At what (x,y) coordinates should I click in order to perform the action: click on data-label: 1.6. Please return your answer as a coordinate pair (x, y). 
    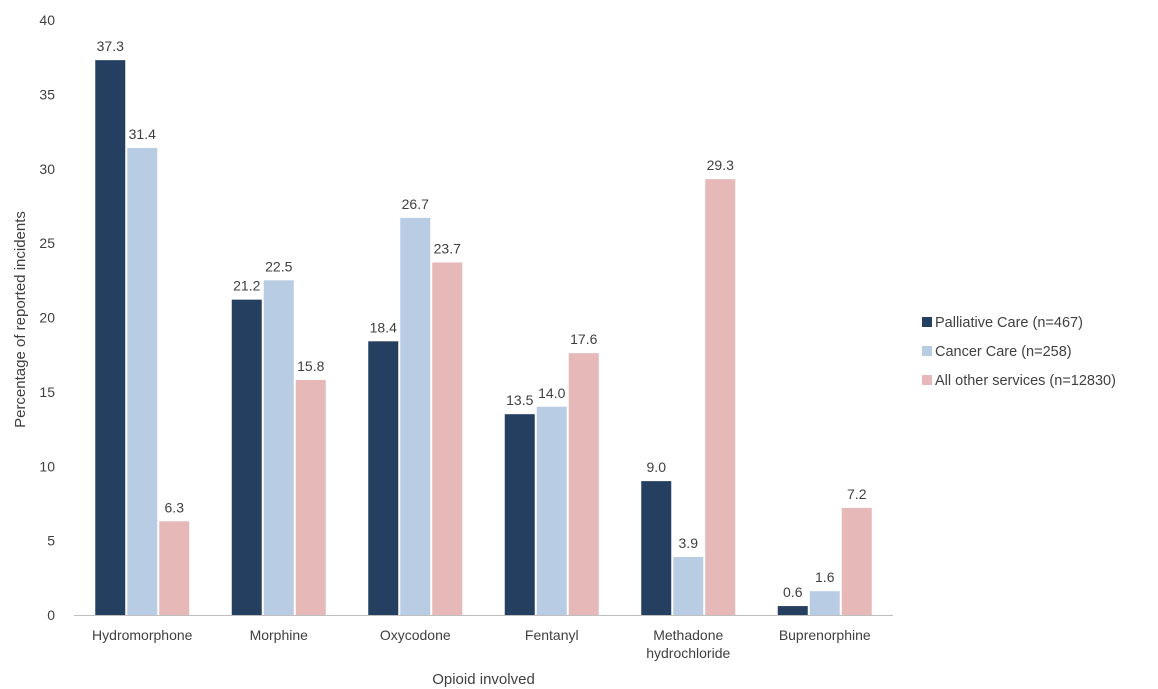
    Looking at the image, I should click on (825, 577).